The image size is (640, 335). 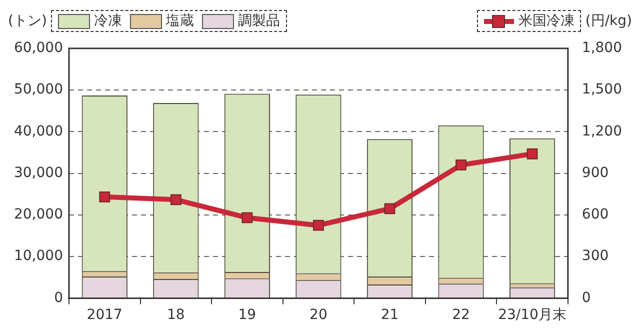 I want to click on y-tick-label: 0, so click(x=58, y=298).